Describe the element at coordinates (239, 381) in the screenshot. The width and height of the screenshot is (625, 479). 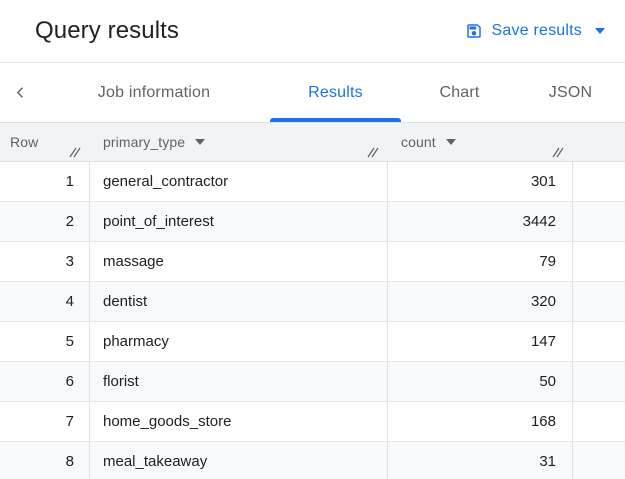
I see `cell-primary-type: florist` at that location.